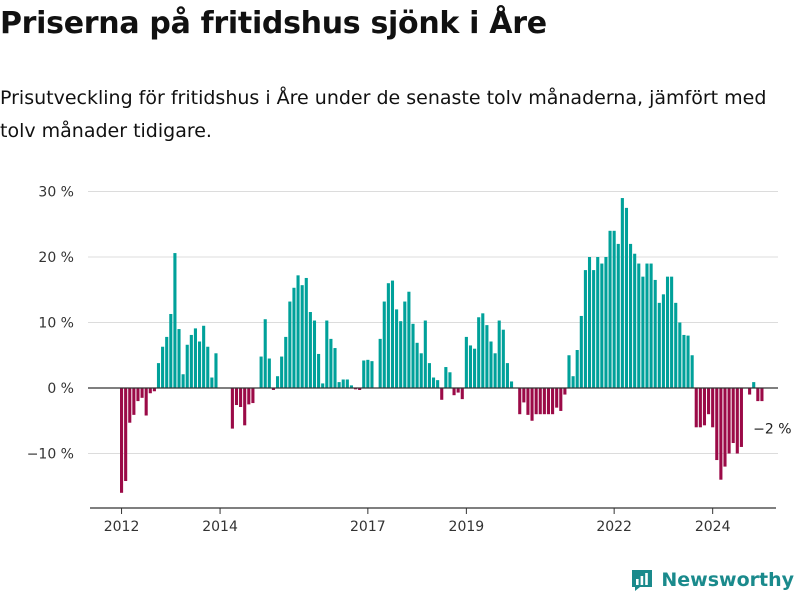 This screenshot has height=600, width=800. Describe the element at coordinates (712, 580) in the screenshot. I see `brand-logo: Newsworthy` at that location.